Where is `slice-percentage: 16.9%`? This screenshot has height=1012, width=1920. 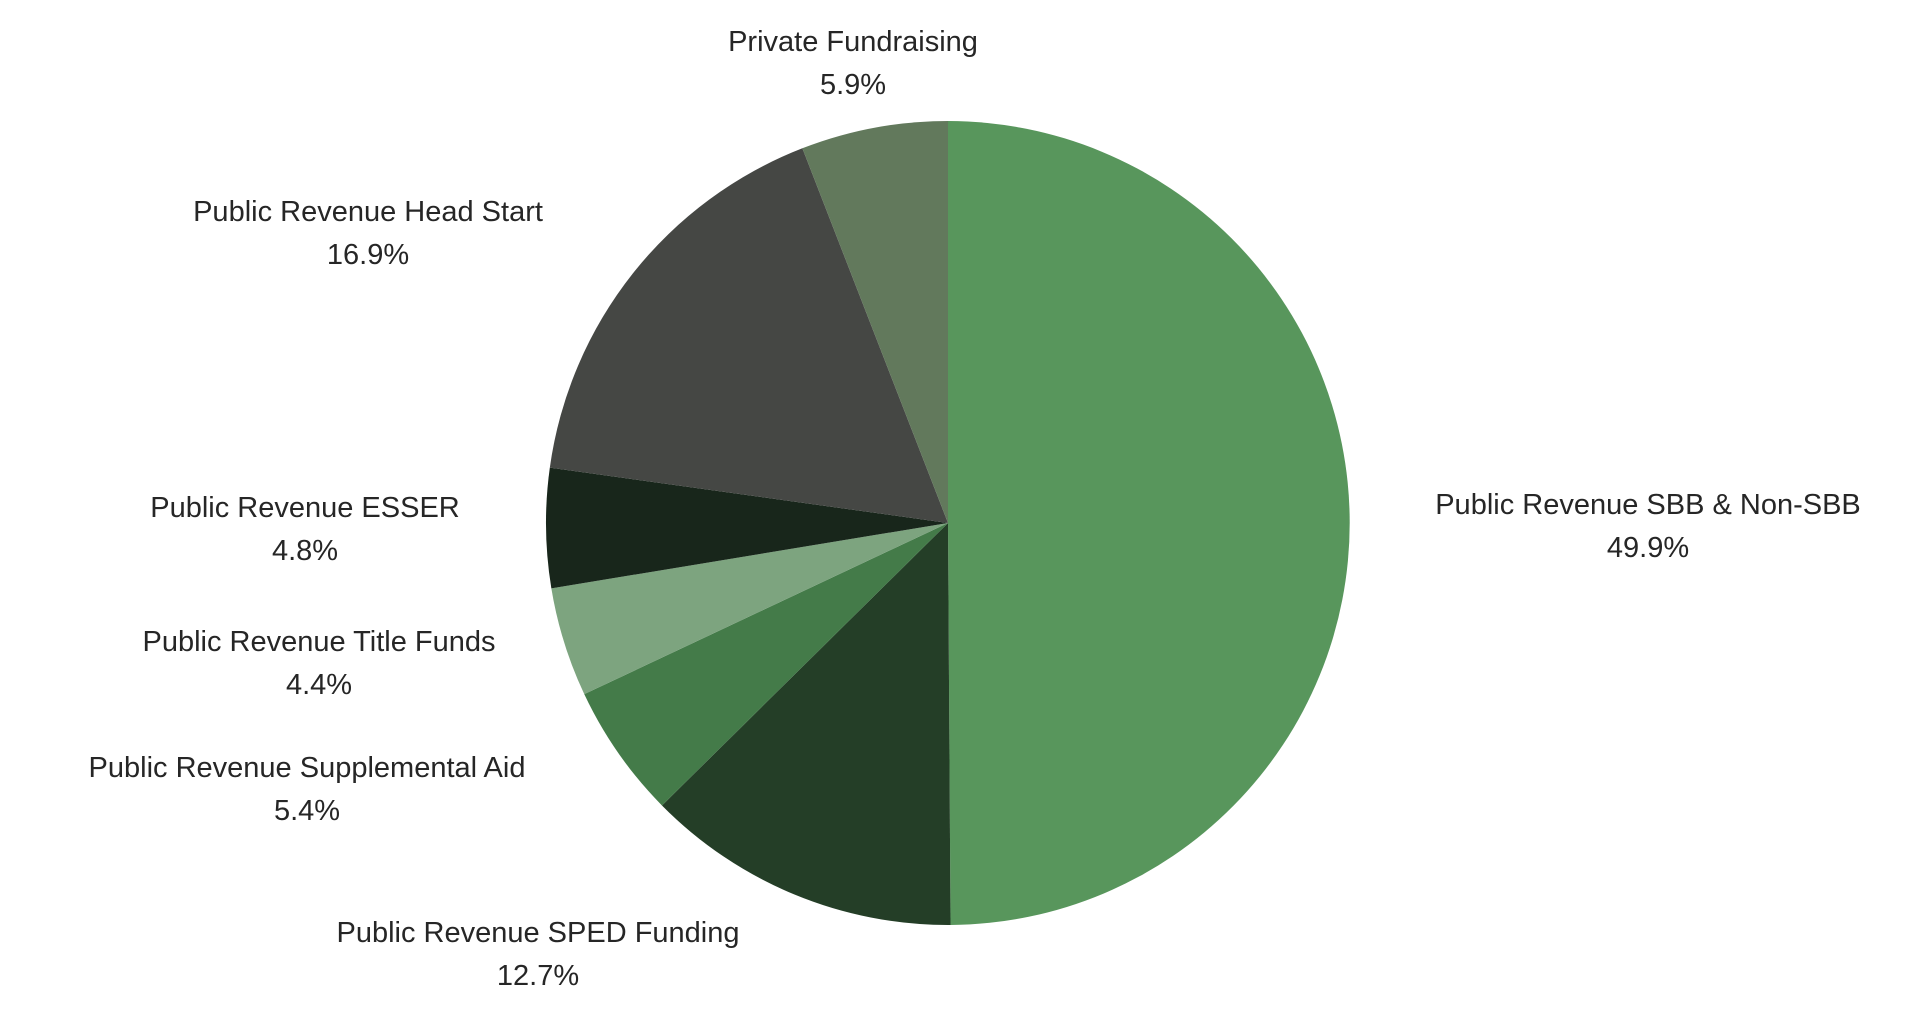
slice-percentage: 16.9% is located at coordinates (368, 255).